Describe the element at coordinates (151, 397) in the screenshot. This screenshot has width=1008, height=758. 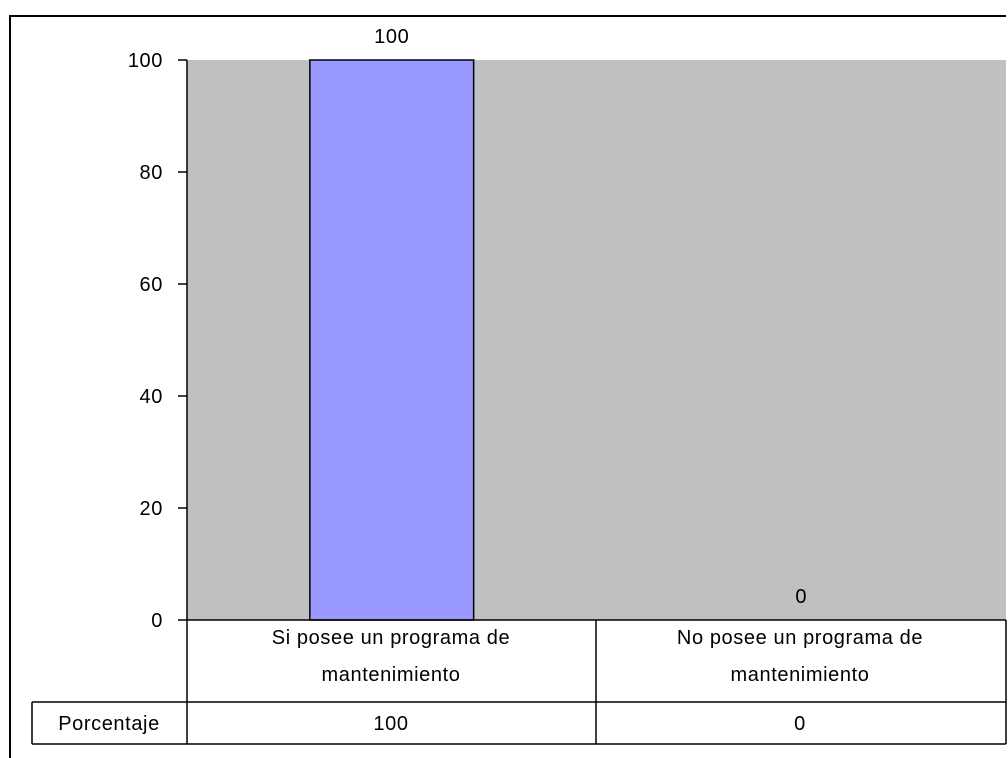
I see `y-tick-label: 40` at that location.